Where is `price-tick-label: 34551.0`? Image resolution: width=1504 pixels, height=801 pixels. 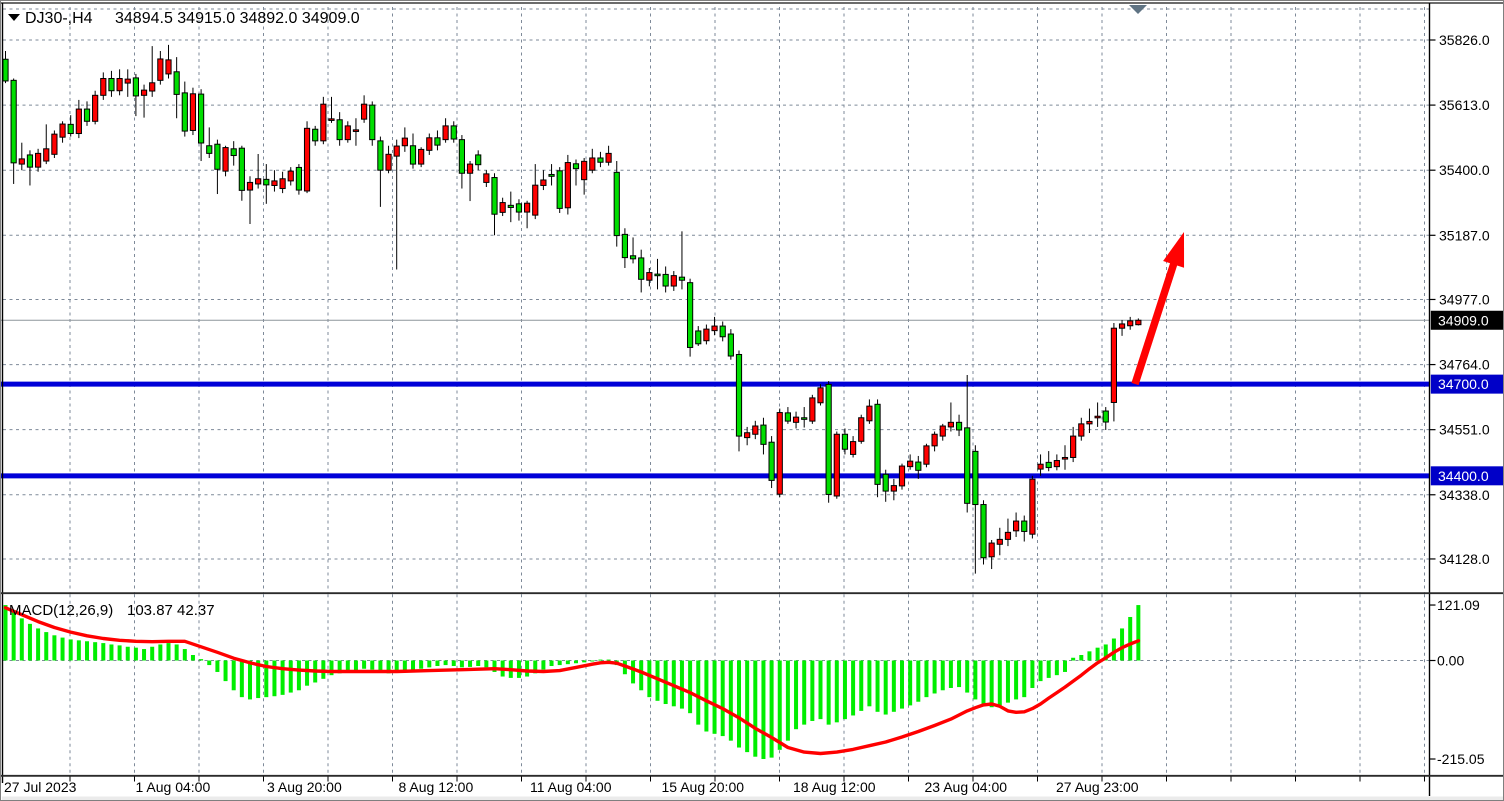 price-tick-label: 34551.0 is located at coordinates (1464, 430).